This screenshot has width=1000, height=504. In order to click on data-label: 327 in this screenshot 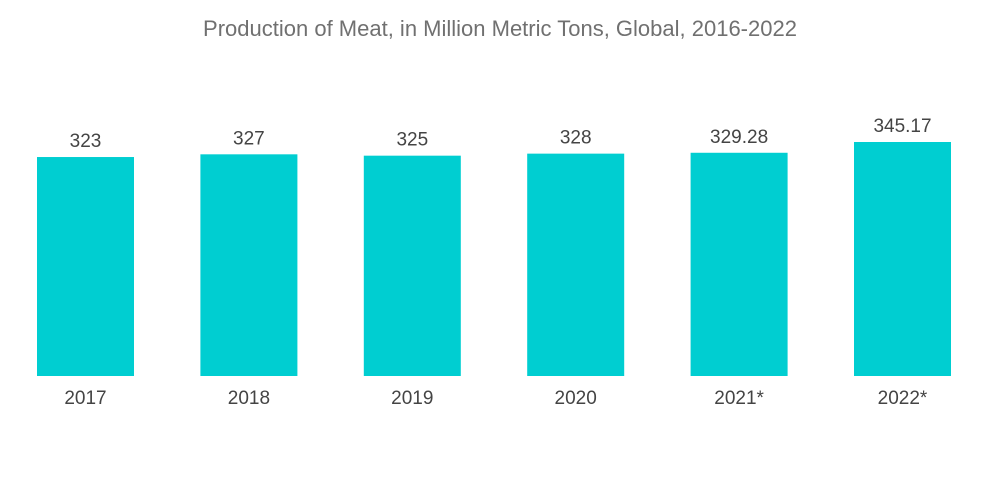, I will do `click(249, 138)`.